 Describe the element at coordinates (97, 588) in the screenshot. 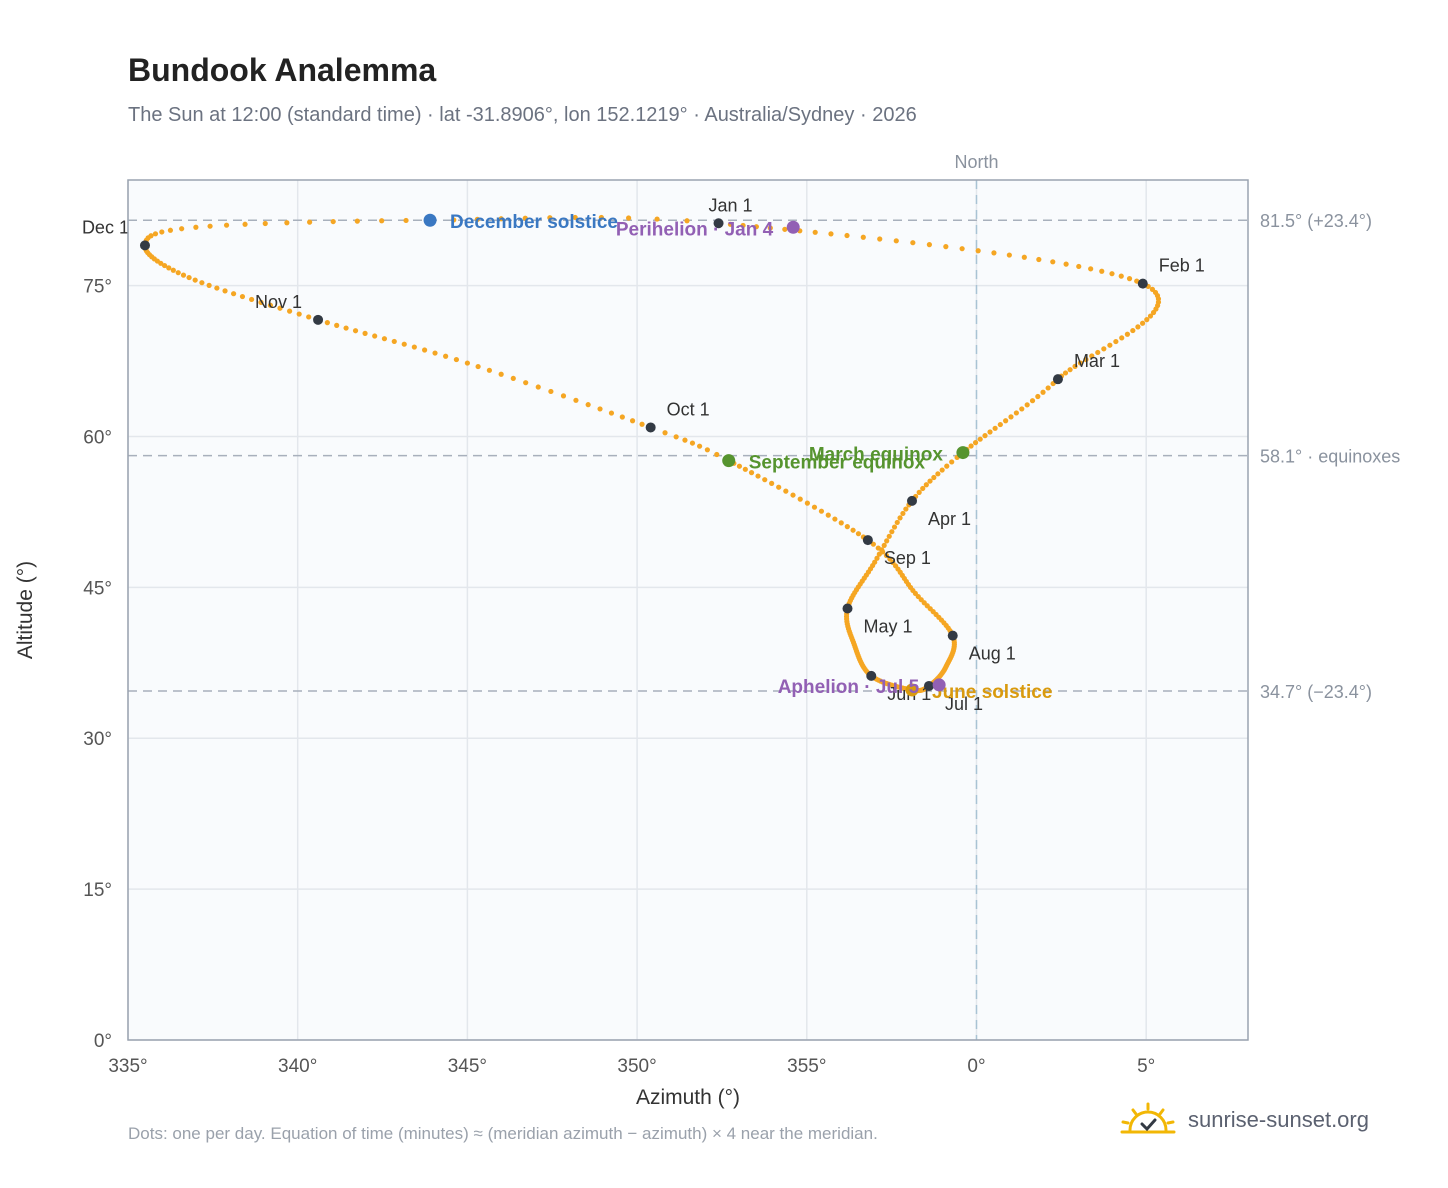

I see `y-tick-label: 45°` at that location.